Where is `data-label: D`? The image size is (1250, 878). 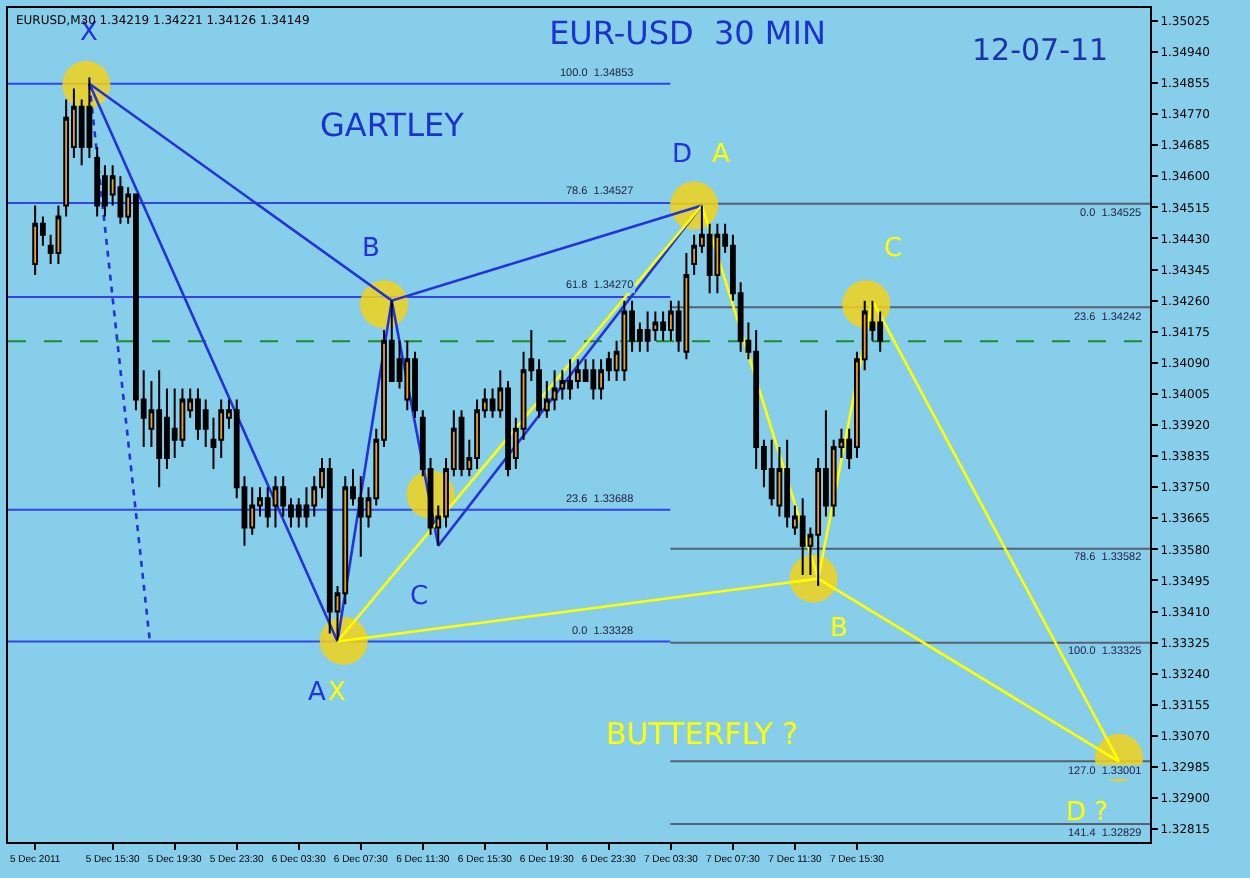
data-label: D is located at coordinates (682, 155).